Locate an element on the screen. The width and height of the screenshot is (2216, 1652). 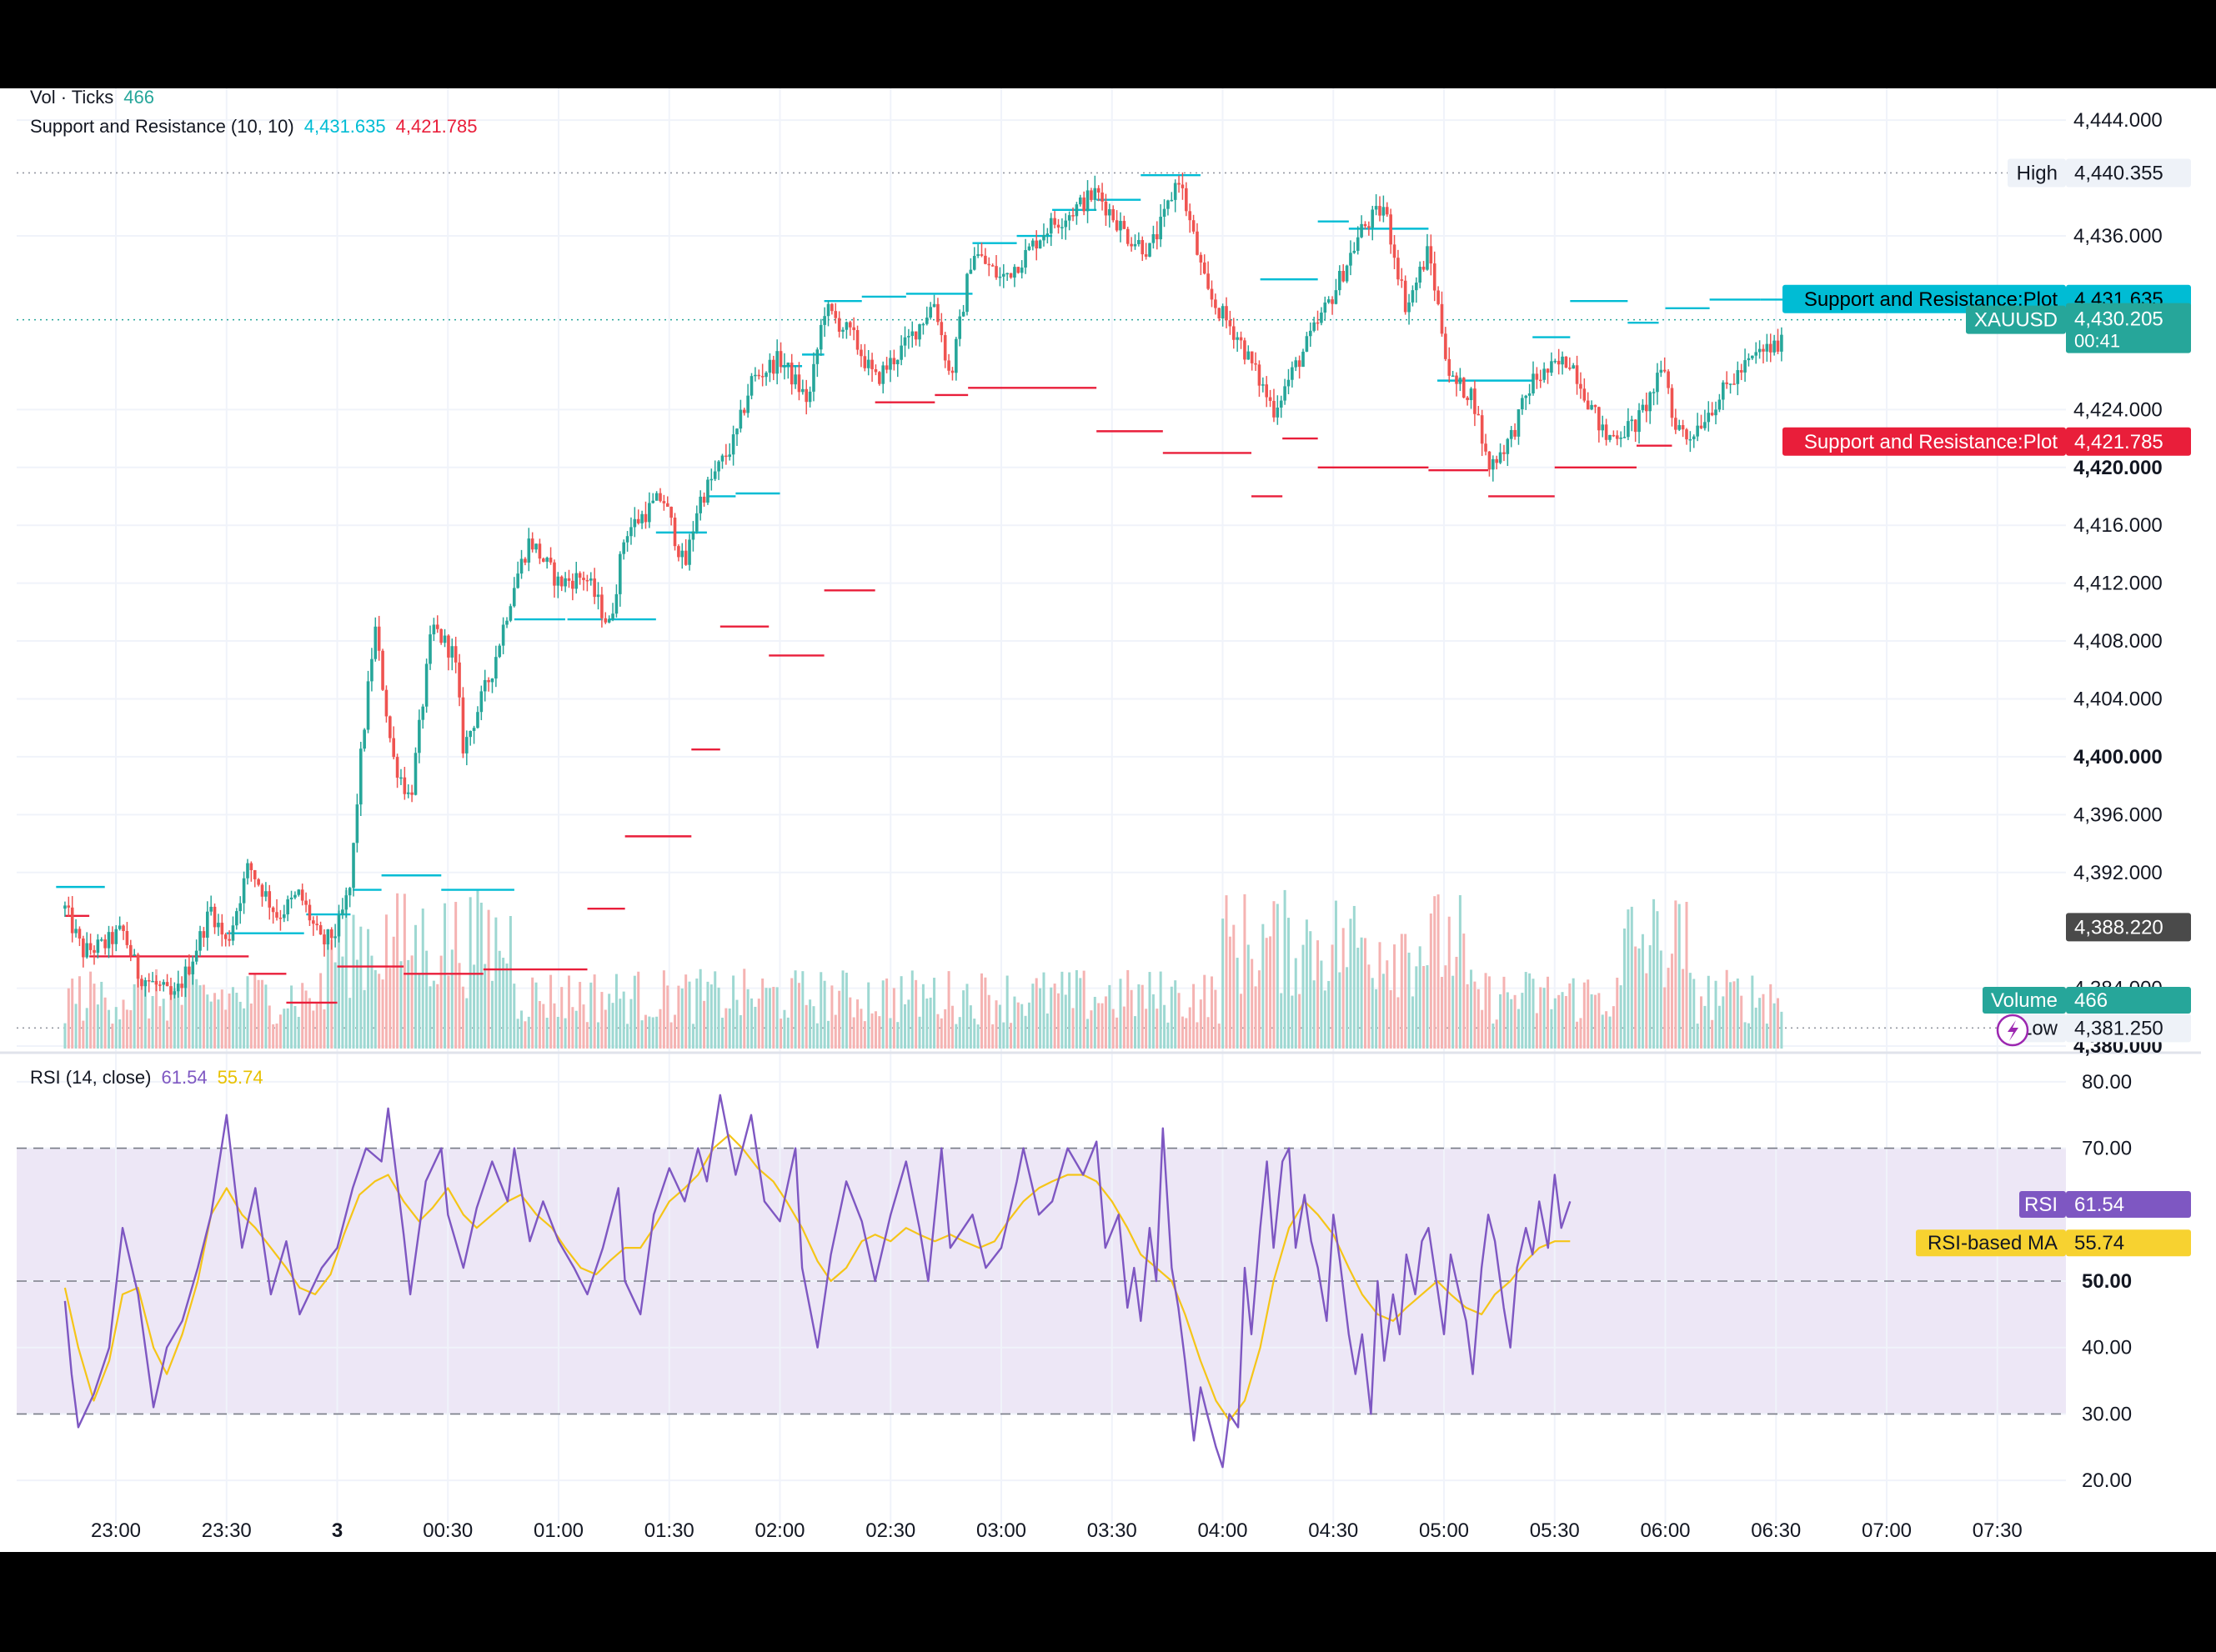
crosshair-price-label-value-text: 4,388.220 is located at coordinates (2118, 927).